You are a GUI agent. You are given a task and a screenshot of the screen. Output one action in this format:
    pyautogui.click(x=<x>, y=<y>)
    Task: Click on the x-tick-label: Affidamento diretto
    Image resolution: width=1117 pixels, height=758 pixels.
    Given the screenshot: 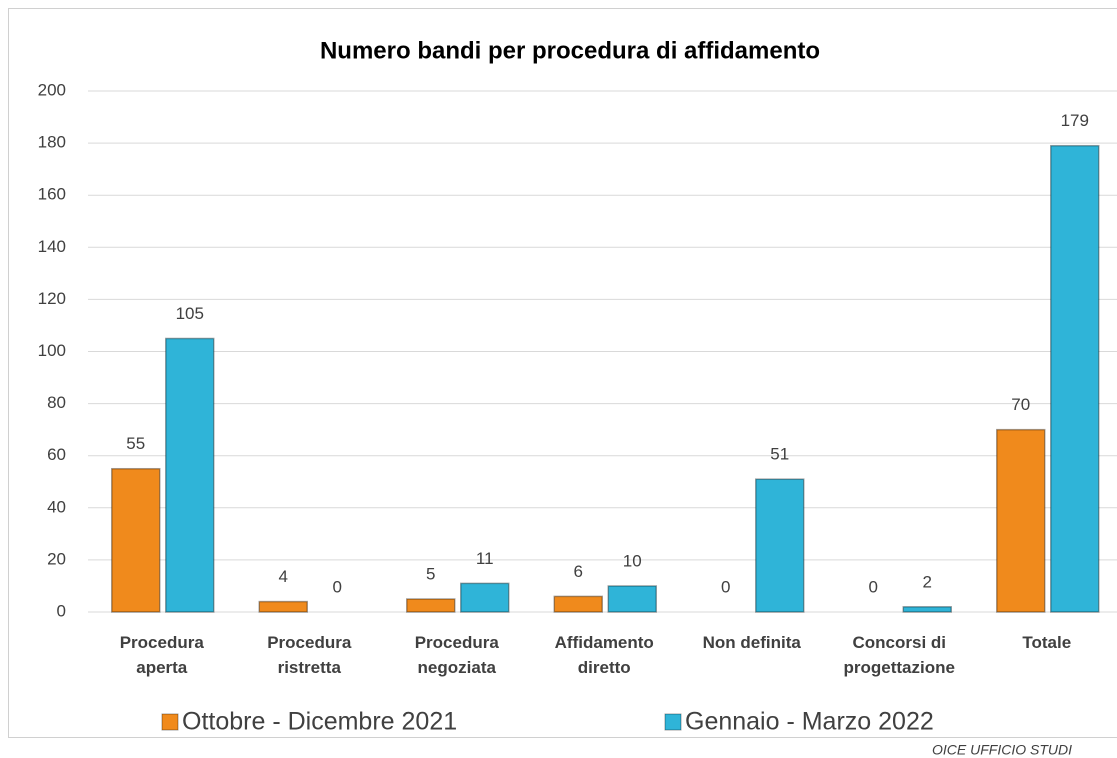 What is the action you would take?
    pyautogui.click(x=604, y=655)
    